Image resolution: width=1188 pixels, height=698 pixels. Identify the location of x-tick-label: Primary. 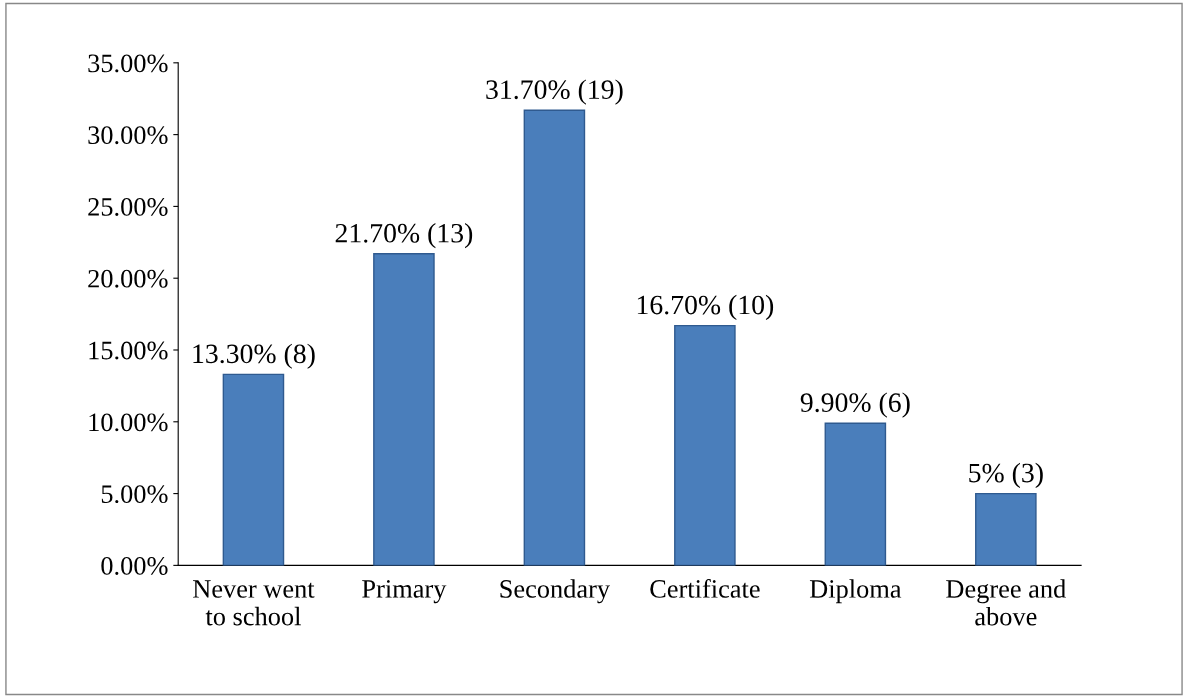
(404, 592).